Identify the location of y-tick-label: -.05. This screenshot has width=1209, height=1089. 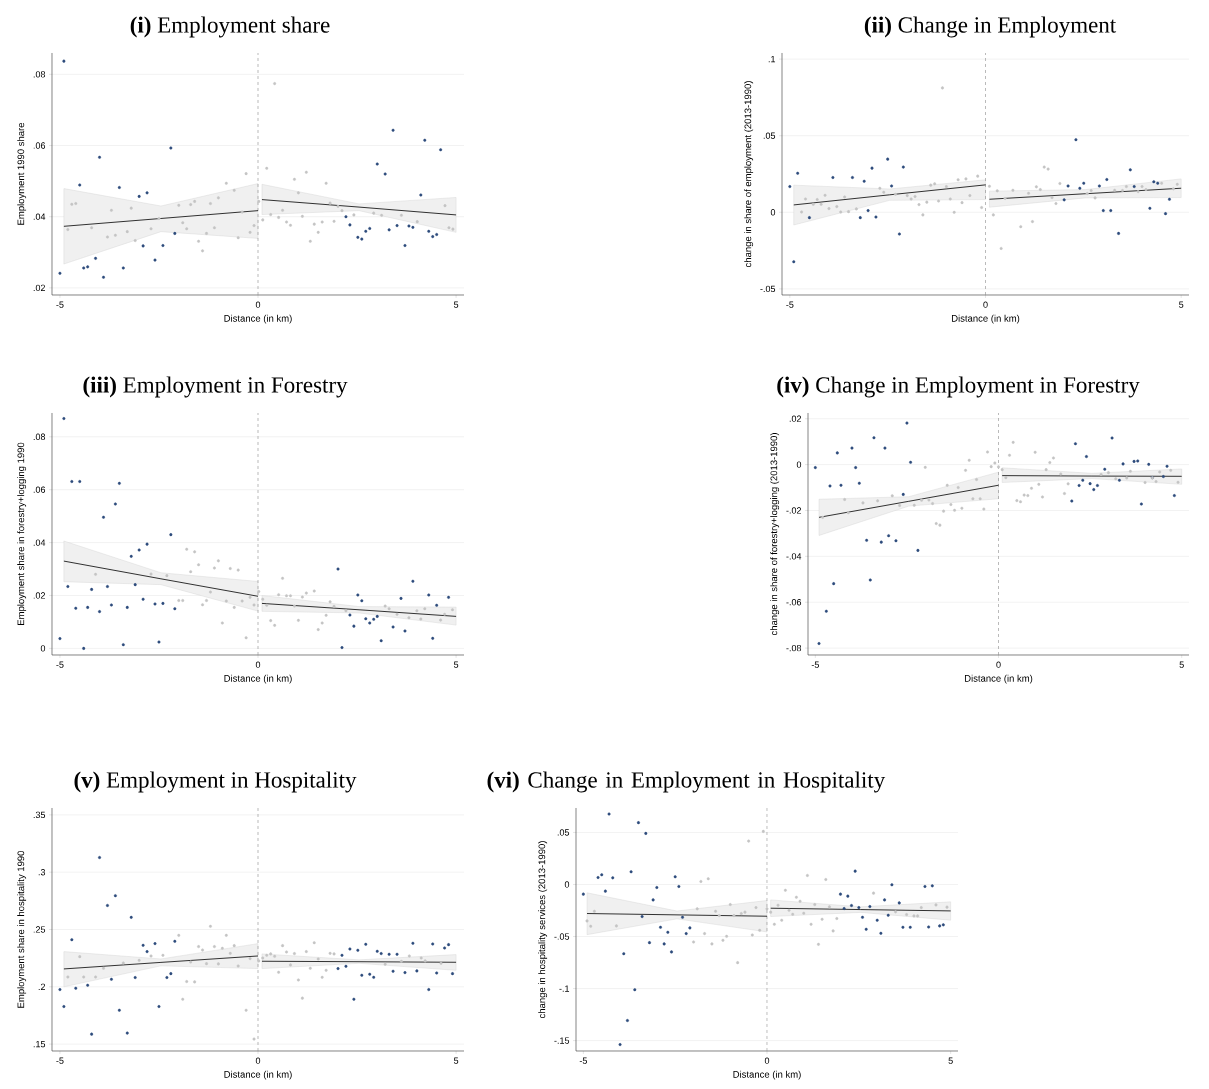
(768, 289).